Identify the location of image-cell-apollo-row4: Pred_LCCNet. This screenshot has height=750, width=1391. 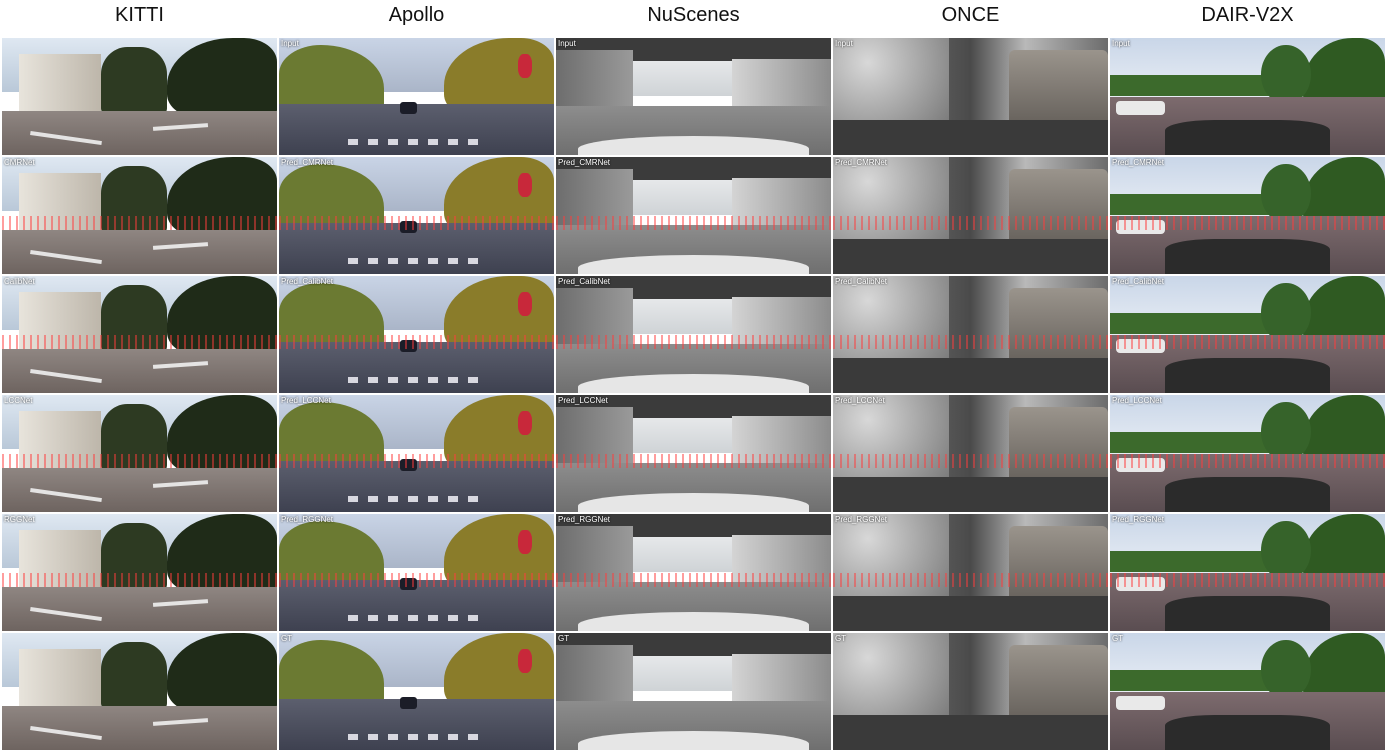
(416, 453).